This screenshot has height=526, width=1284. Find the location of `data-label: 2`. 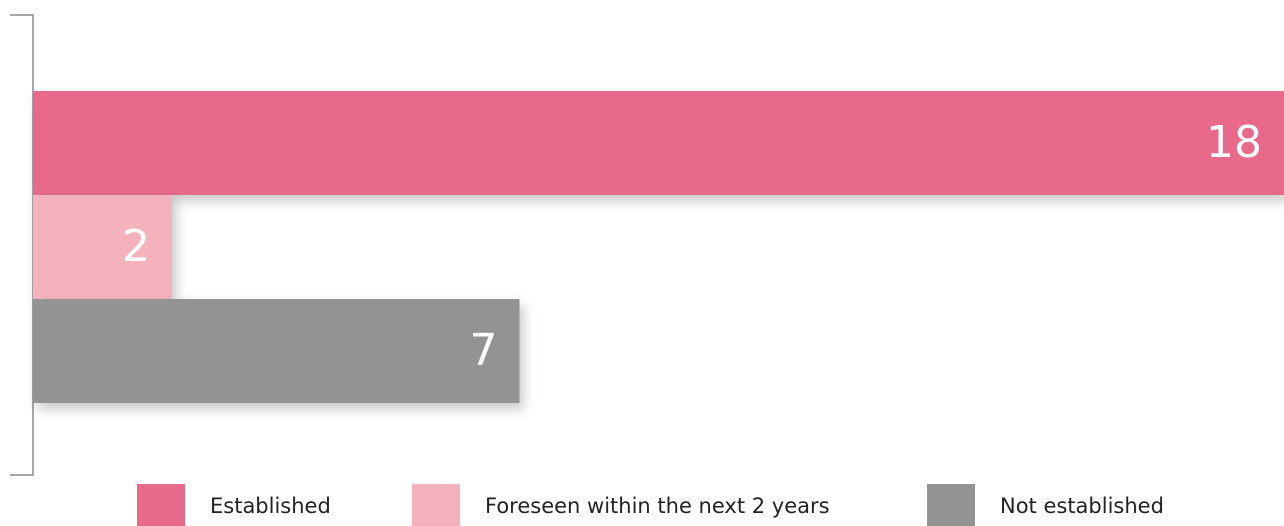

data-label: 2 is located at coordinates (136, 246).